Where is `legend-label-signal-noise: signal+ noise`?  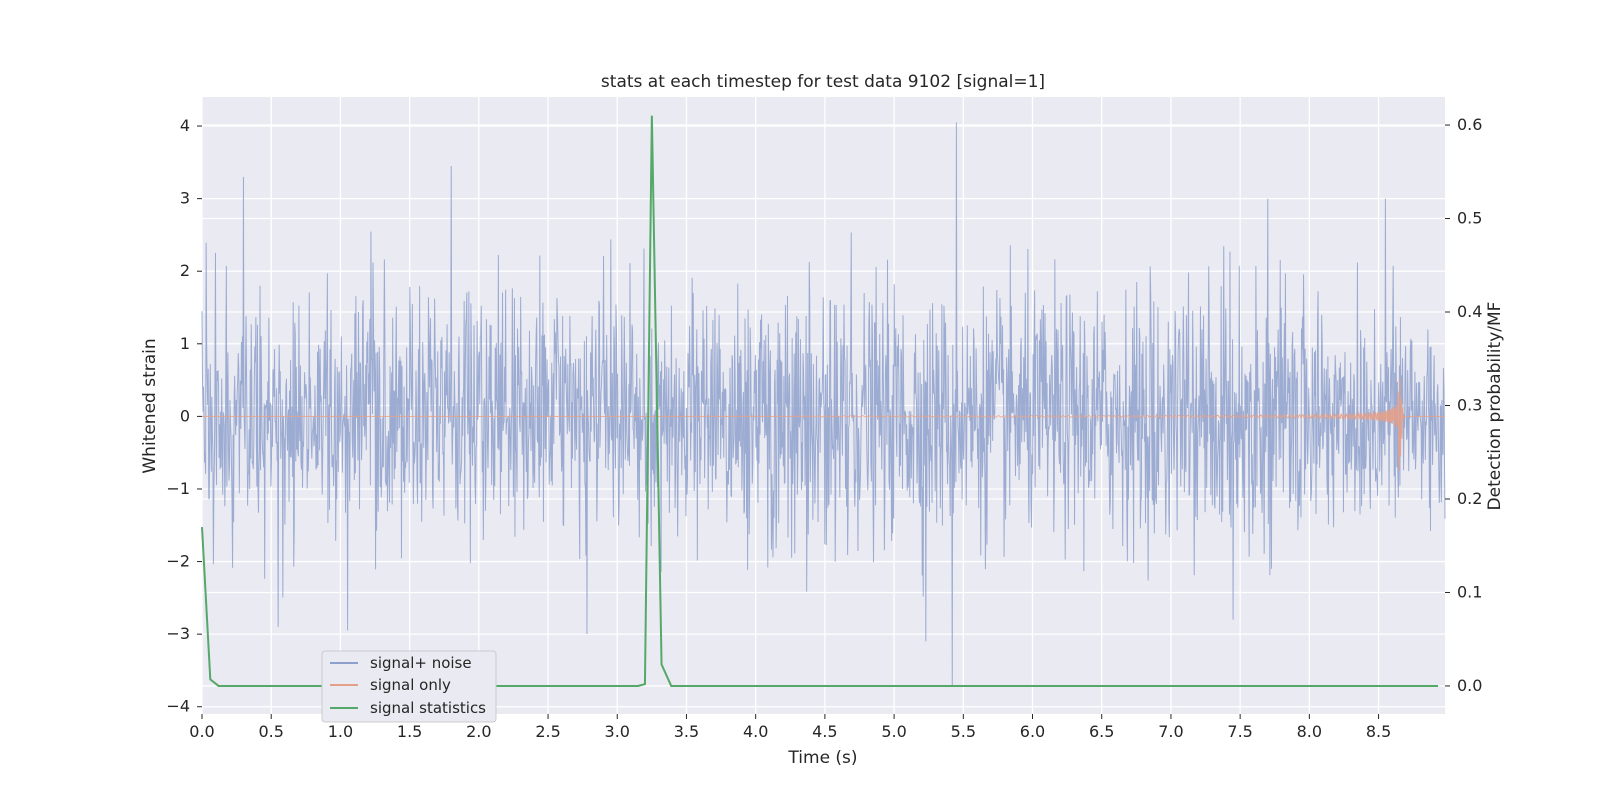
legend-label-signal-noise: signal+ noise is located at coordinates (421, 663).